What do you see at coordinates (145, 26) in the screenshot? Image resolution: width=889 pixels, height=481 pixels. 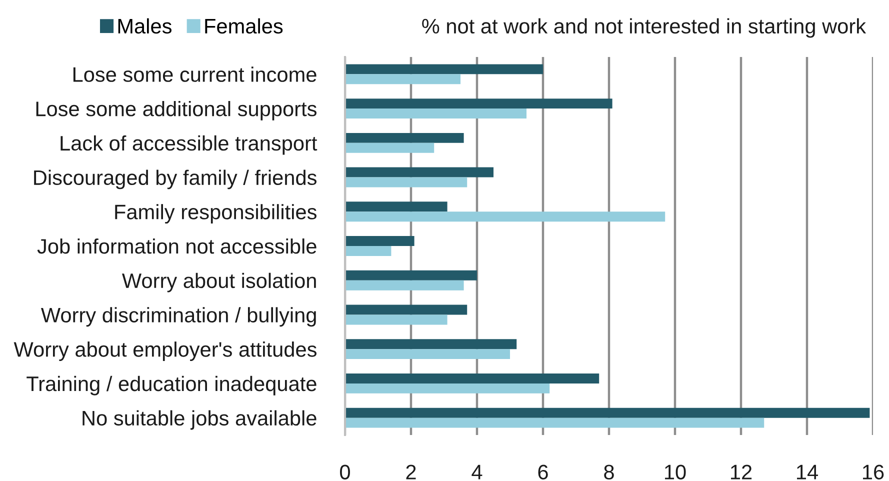 I see `legend-label: Males` at bounding box center [145, 26].